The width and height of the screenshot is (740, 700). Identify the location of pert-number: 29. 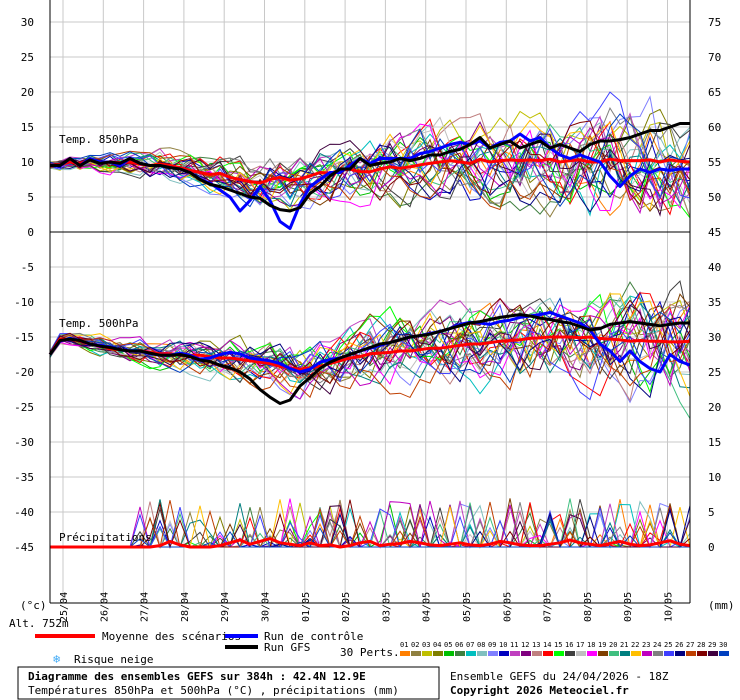
(712, 645).